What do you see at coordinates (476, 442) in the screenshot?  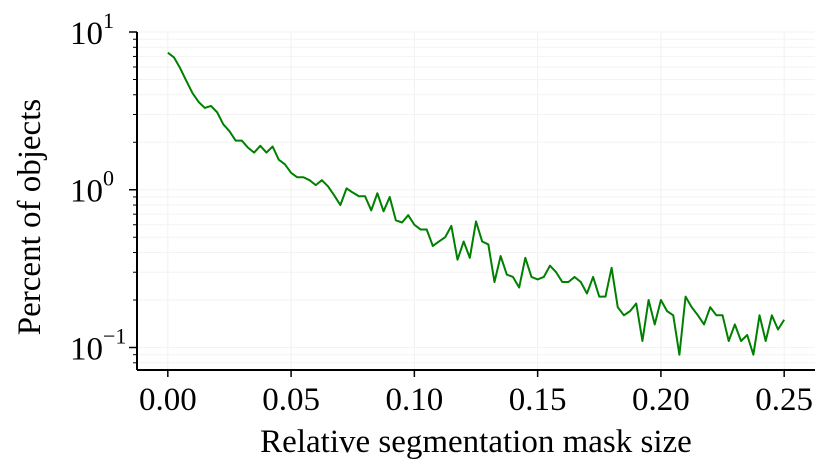 I see `x-axis-label: Relative segmentation mask size` at bounding box center [476, 442].